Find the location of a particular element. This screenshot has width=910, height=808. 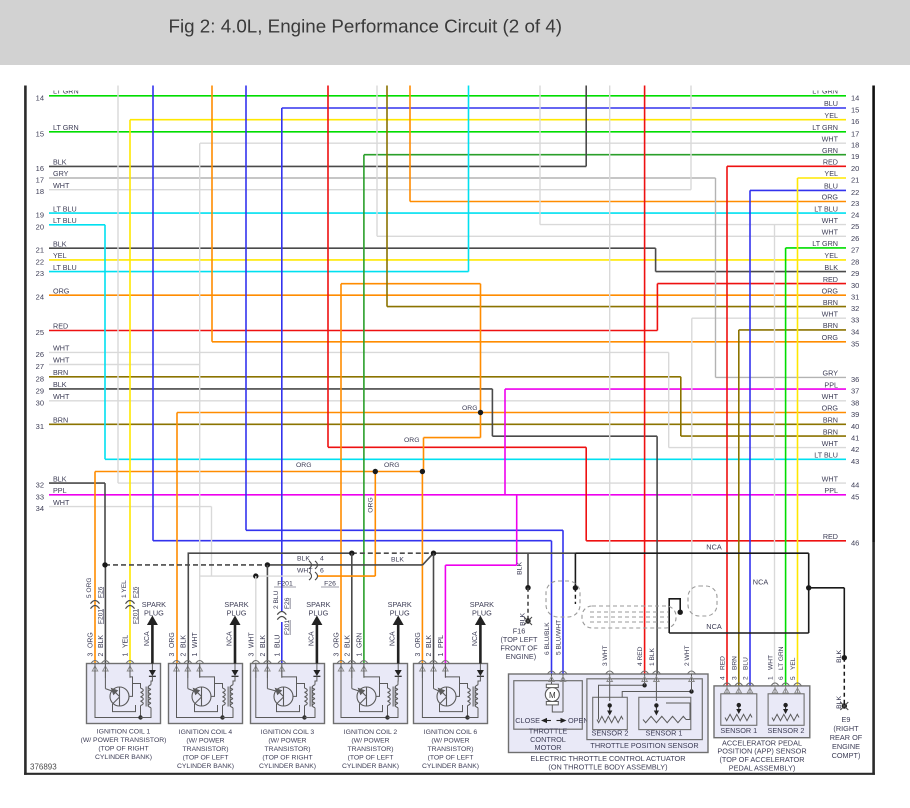

svg-text: PPL is located at coordinates (831, 490).